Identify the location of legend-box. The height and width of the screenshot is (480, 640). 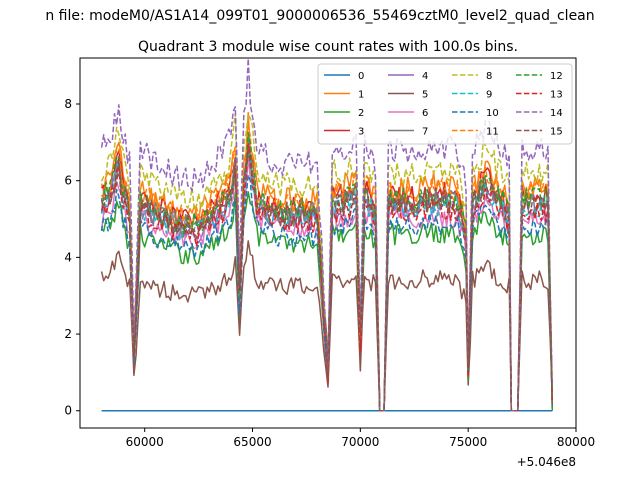
(445, 104).